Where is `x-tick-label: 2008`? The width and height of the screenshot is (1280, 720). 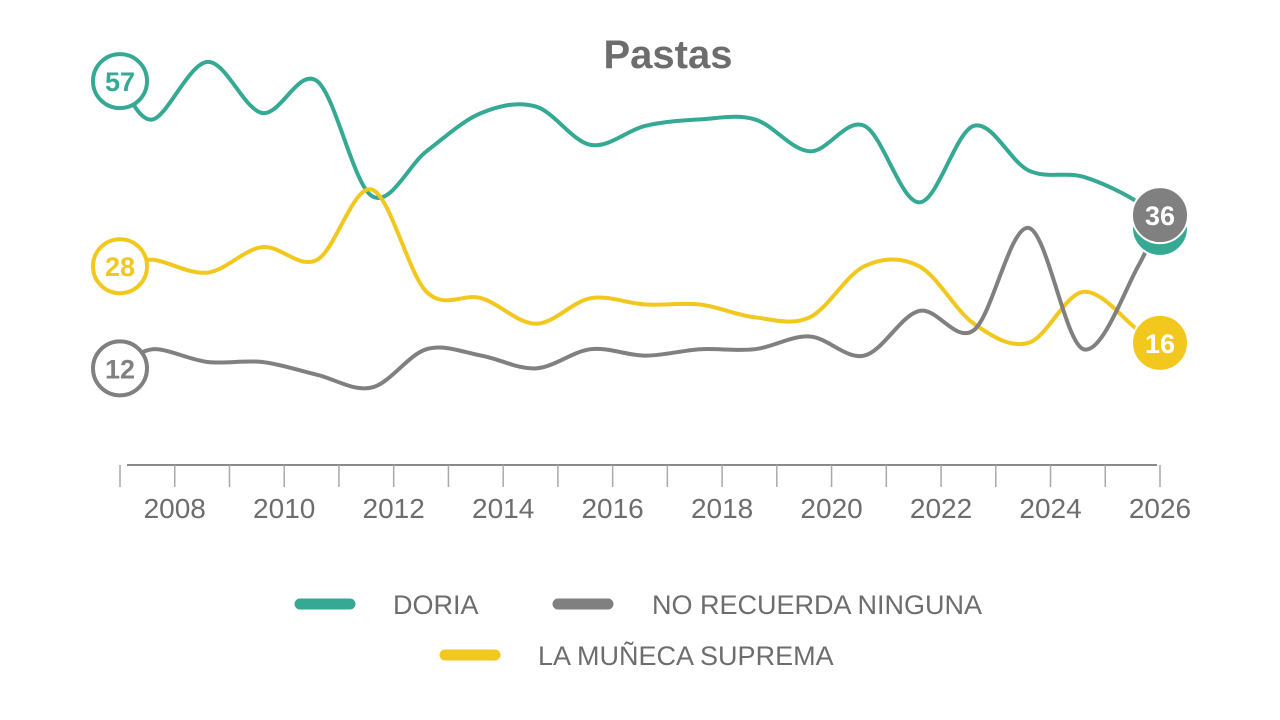
x-tick-label: 2008 is located at coordinates (175, 508).